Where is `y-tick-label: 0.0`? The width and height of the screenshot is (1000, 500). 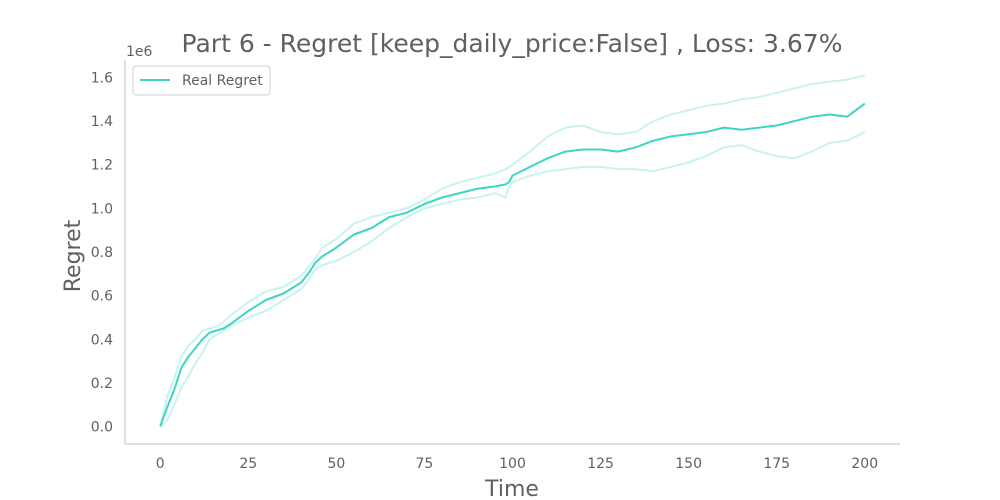
y-tick-label: 0.0 is located at coordinates (102, 428).